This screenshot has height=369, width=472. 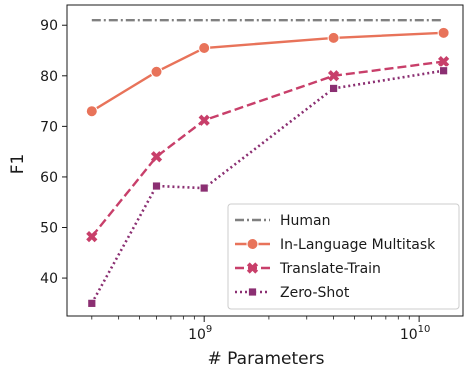 What do you see at coordinates (266, 359) in the screenshot?
I see `x-axis-label: # Parameters` at bounding box center [266, 359].